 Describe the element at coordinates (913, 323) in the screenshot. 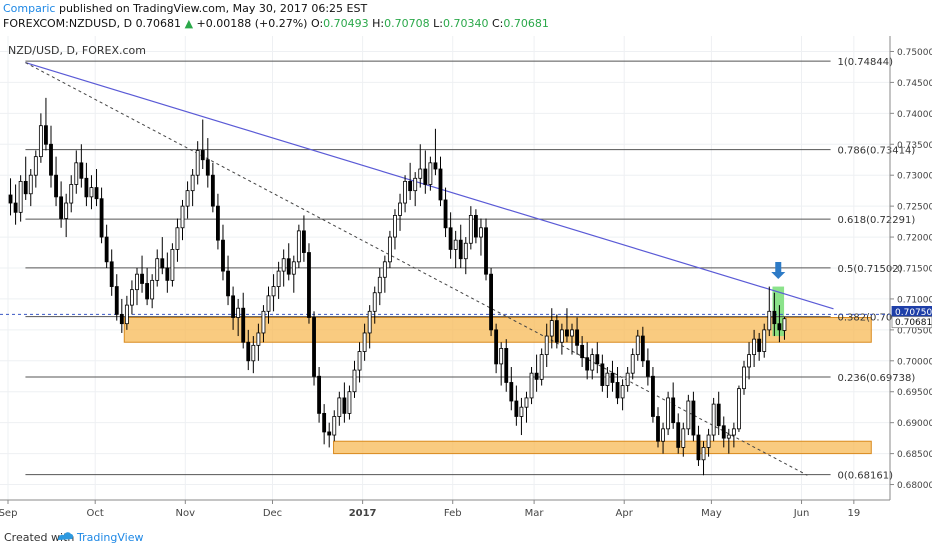

I see `price-marker-label: 0.70681` at that location.